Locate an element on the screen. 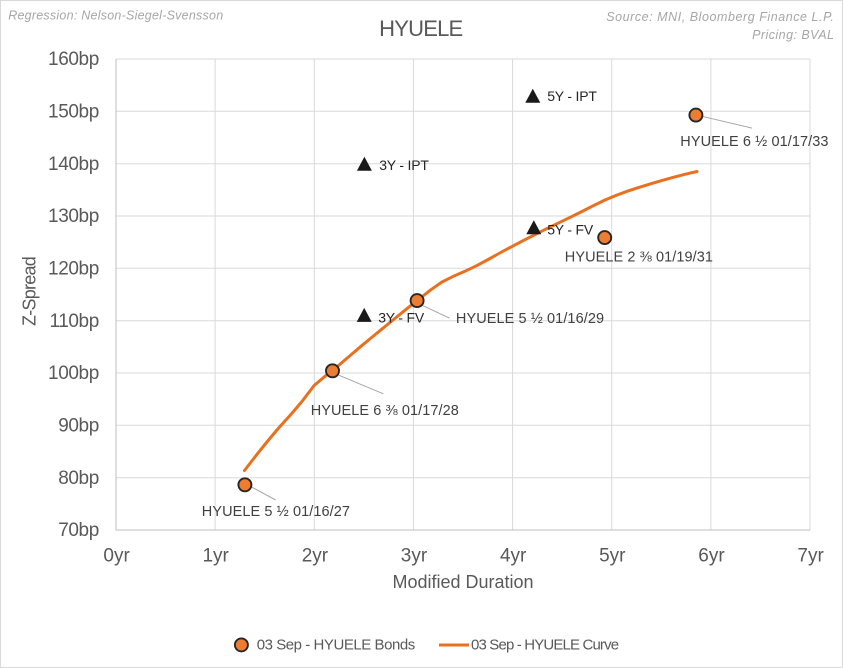 The height and width of the screenshot is (668, 843). svg-text: 100bp is located at coordinates (73, 373).